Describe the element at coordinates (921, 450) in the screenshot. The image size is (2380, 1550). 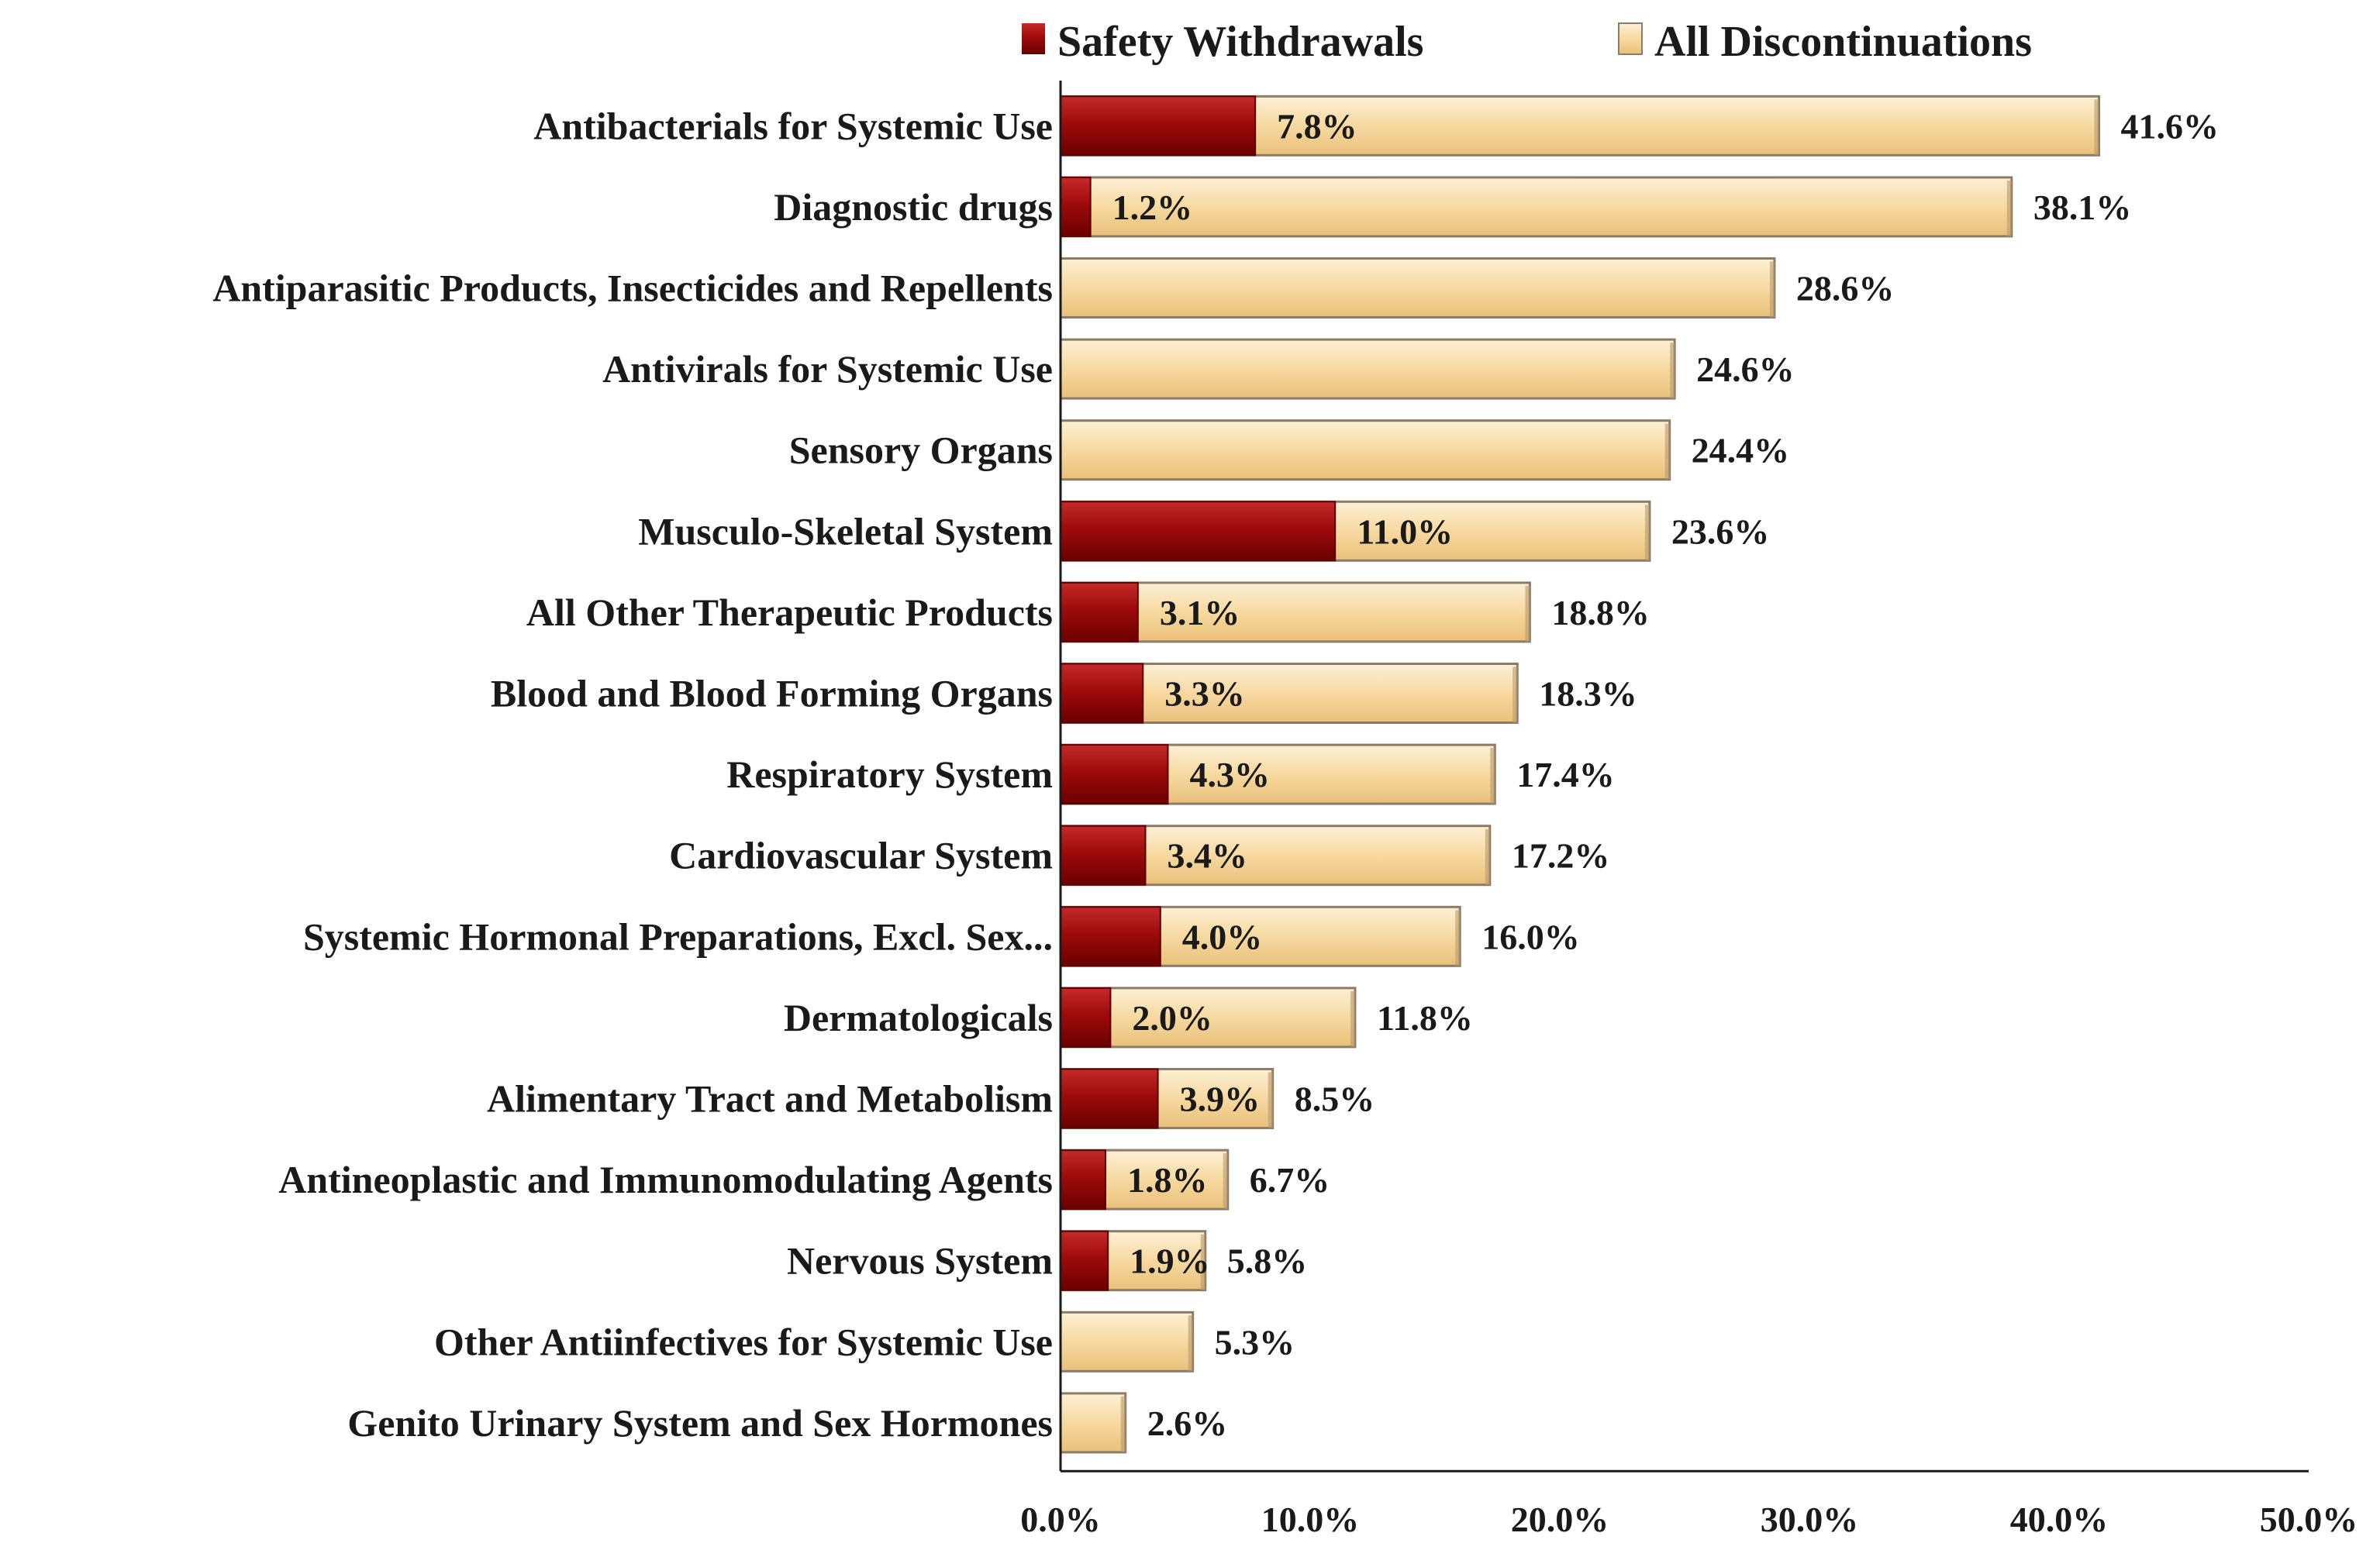
I see `category-label: Sensory Organs` at that location.